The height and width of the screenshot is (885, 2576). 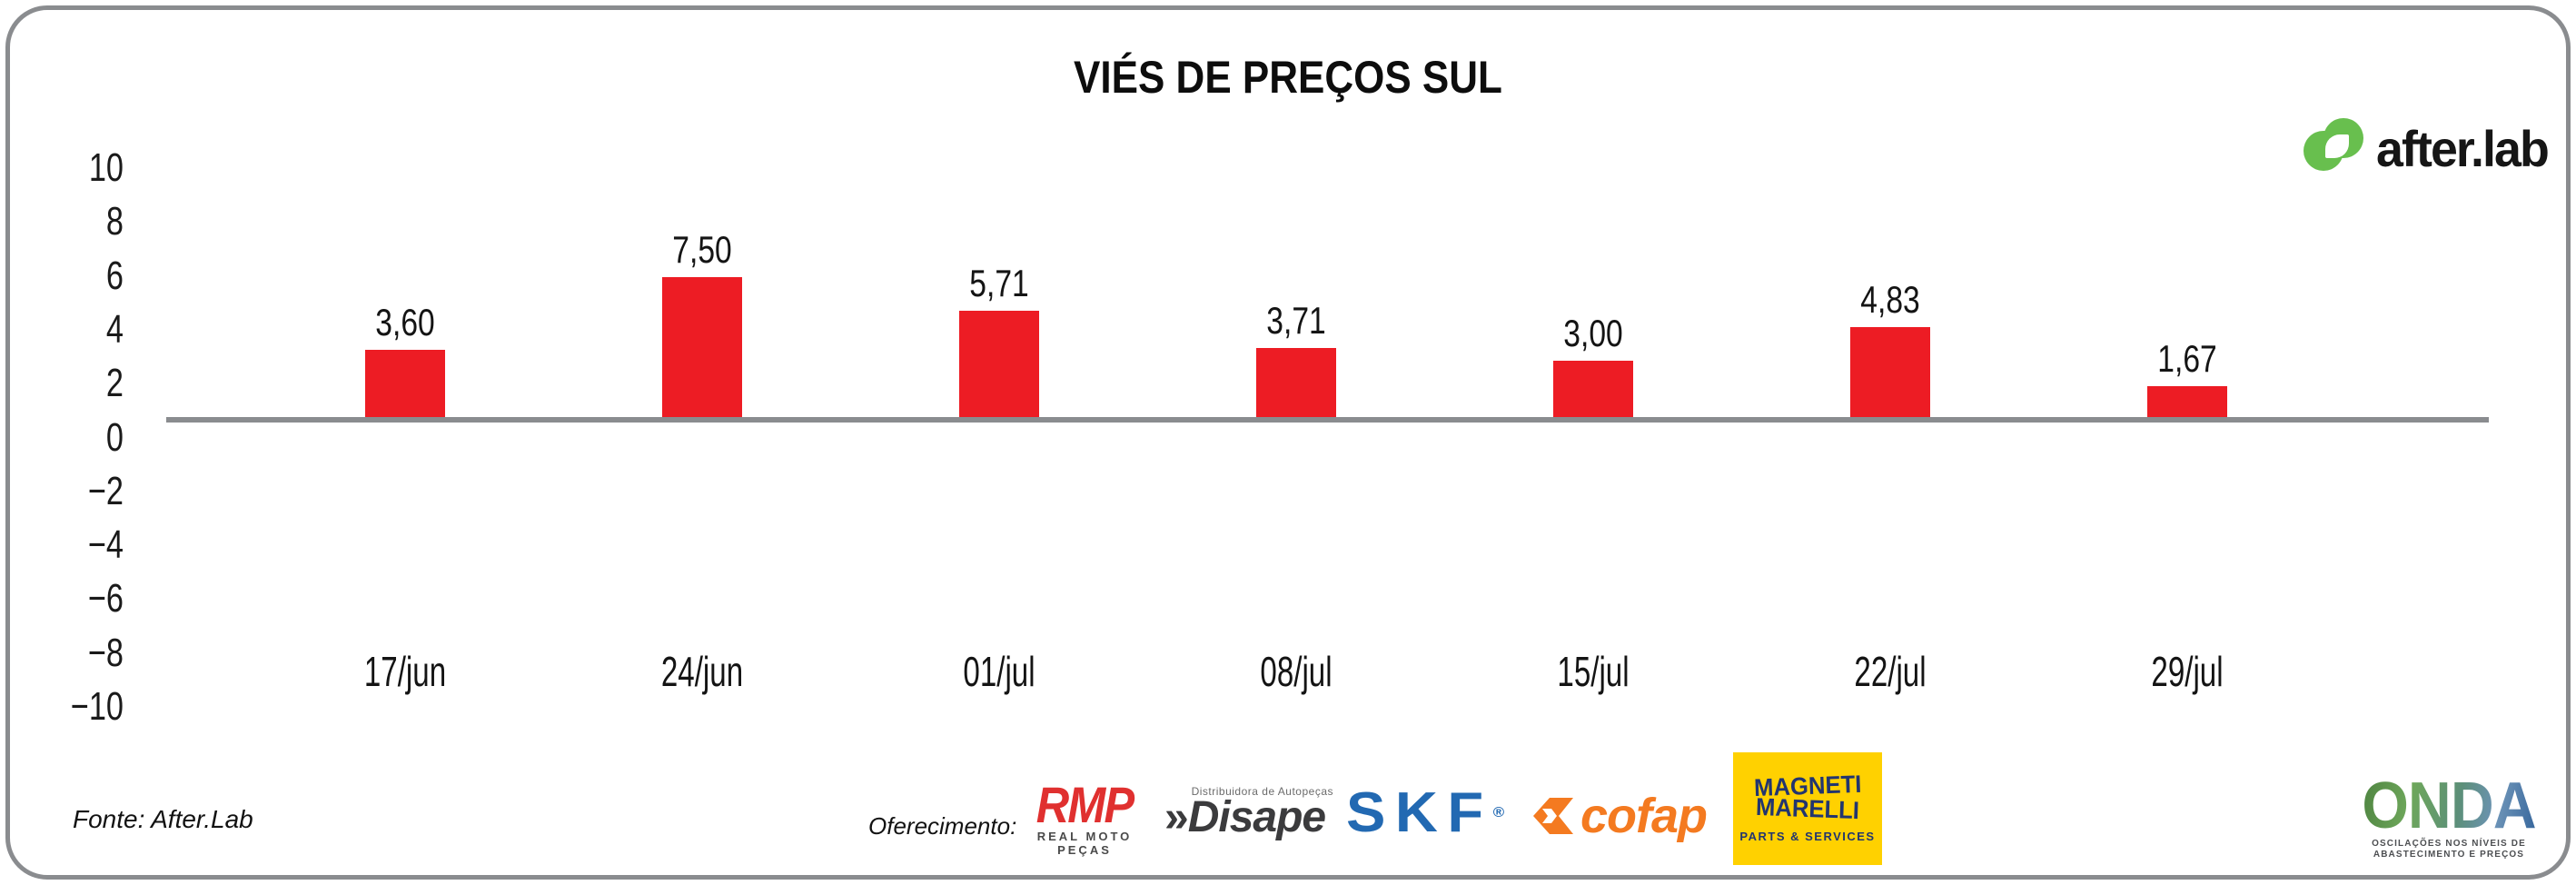 I want to click on rmp-wordmark: RMP, so click(x=1084, y=804).